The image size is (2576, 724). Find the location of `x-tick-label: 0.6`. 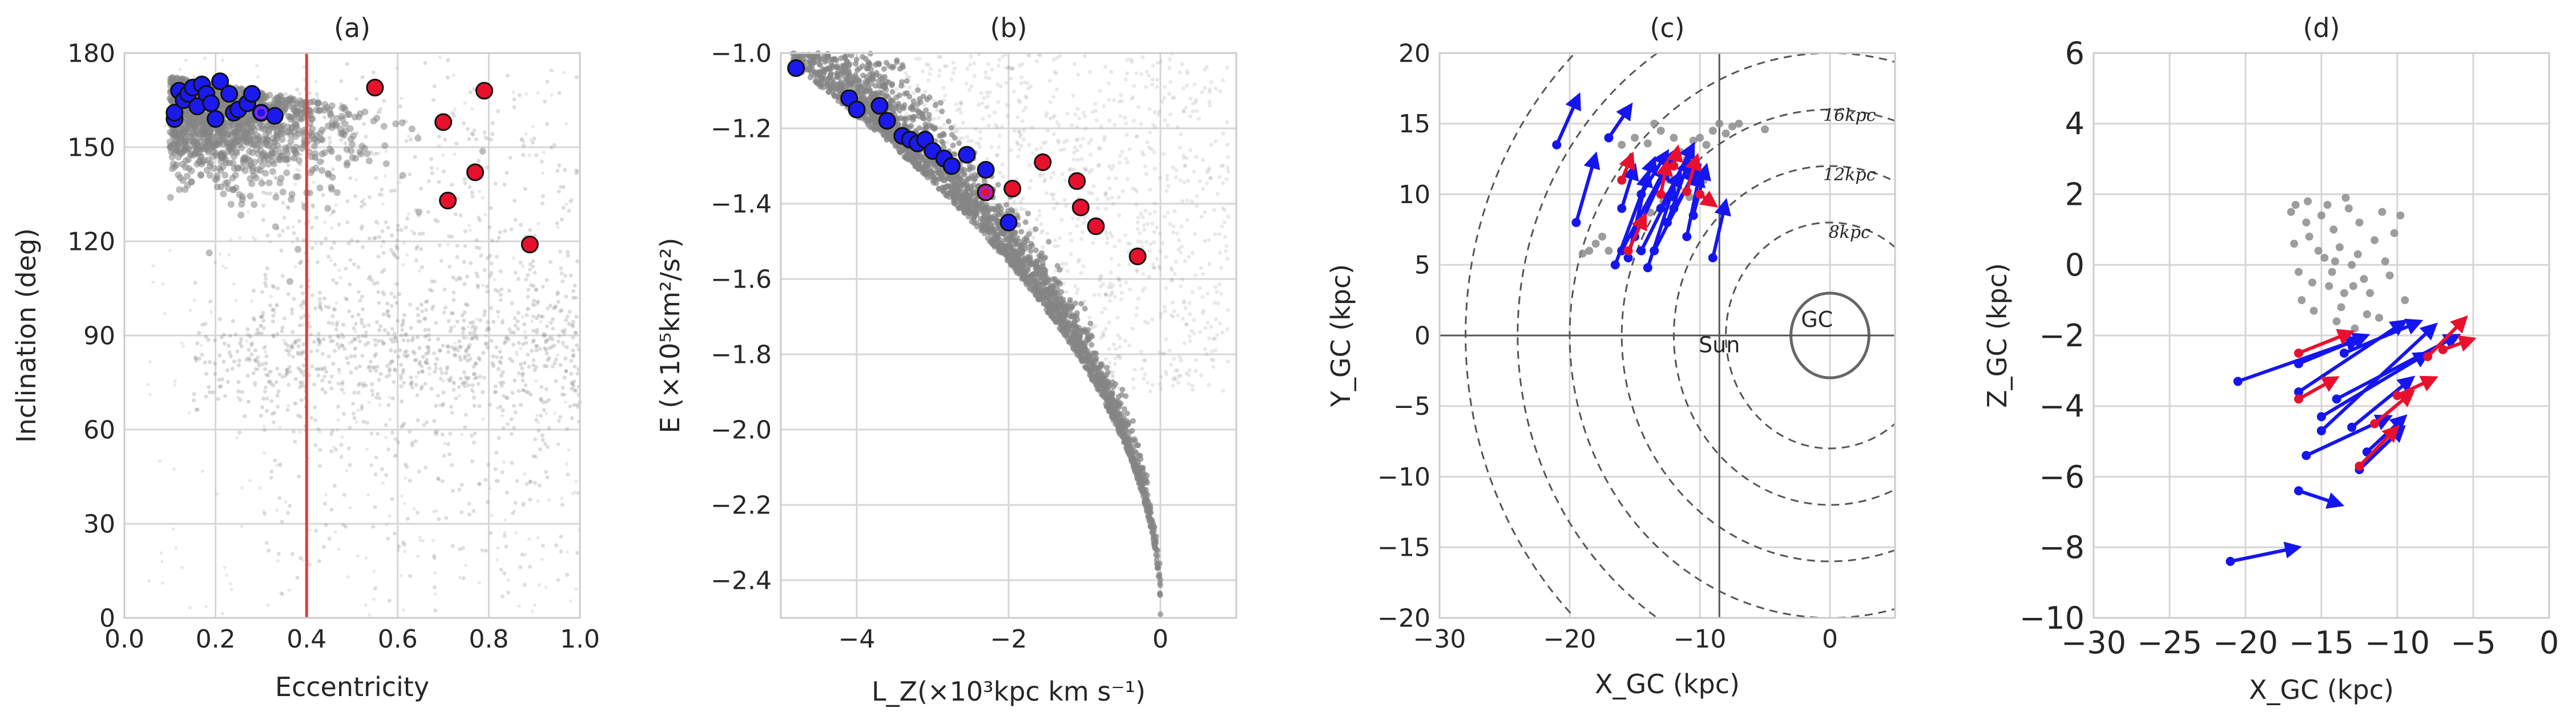

x-tick-label: 0.6 is located at coordinates (398, 639).